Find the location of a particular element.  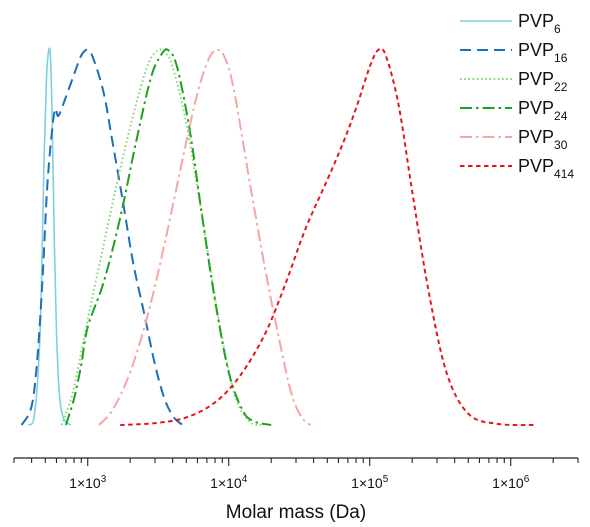

legend-item-pvp30: PVP30 is located at coordinates (514, 139).